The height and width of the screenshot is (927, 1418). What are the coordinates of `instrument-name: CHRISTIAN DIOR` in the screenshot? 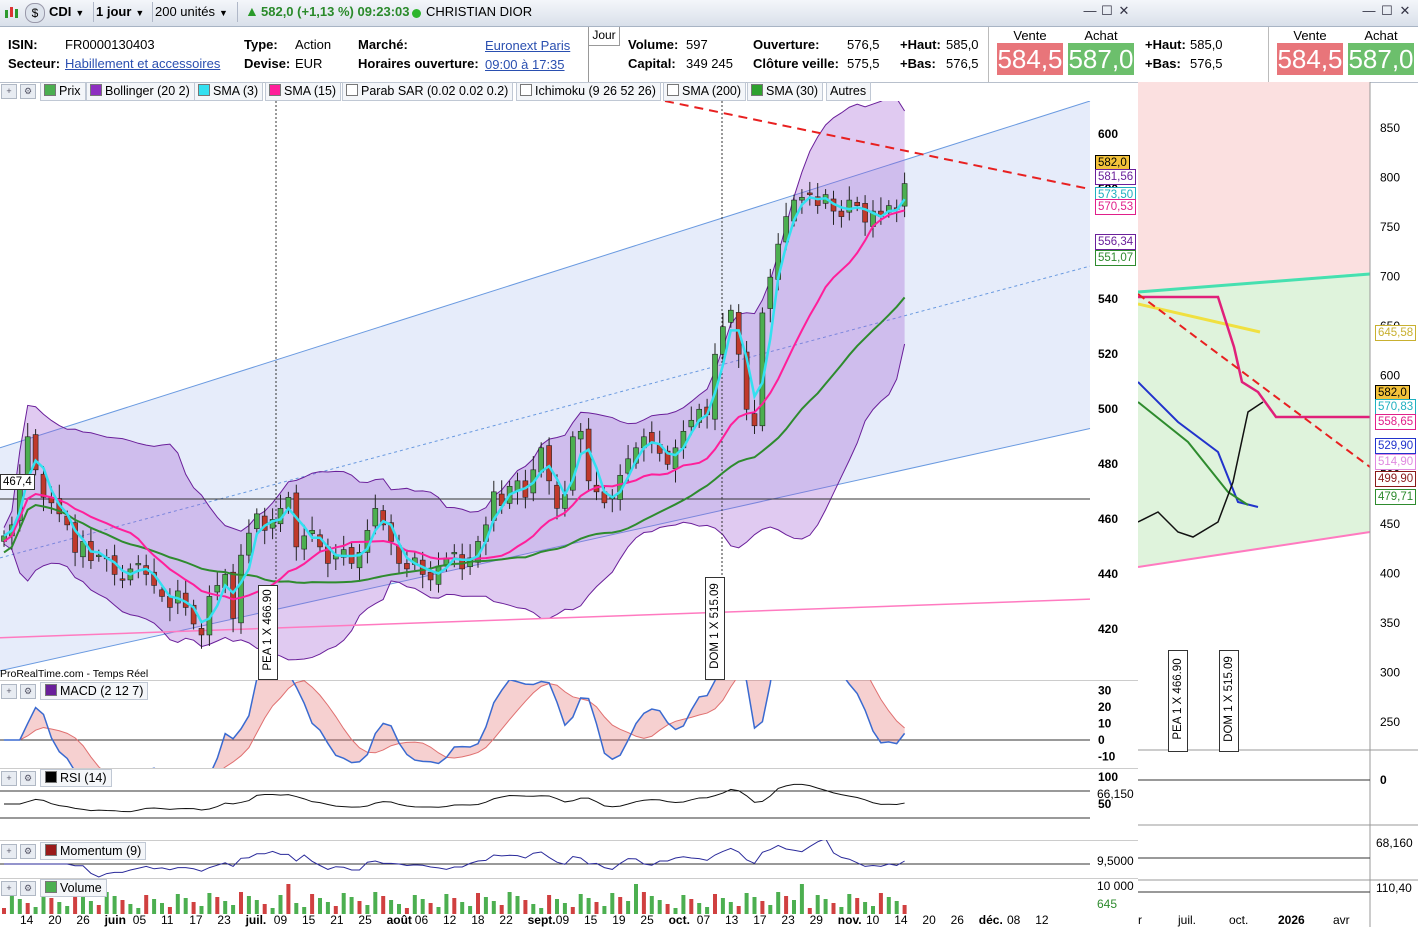 It's located at (479, 11).